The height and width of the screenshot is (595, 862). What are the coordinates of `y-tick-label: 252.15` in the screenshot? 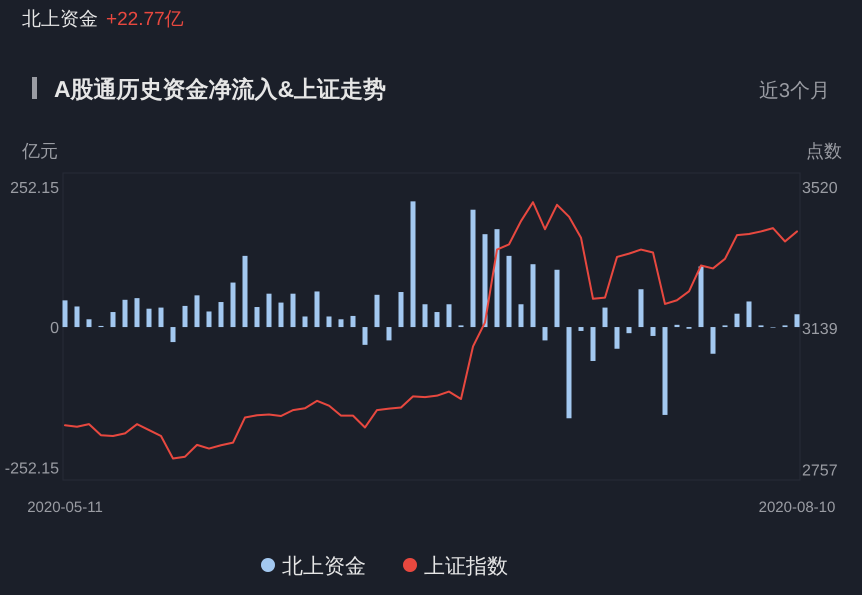 It's located at (35, 188).